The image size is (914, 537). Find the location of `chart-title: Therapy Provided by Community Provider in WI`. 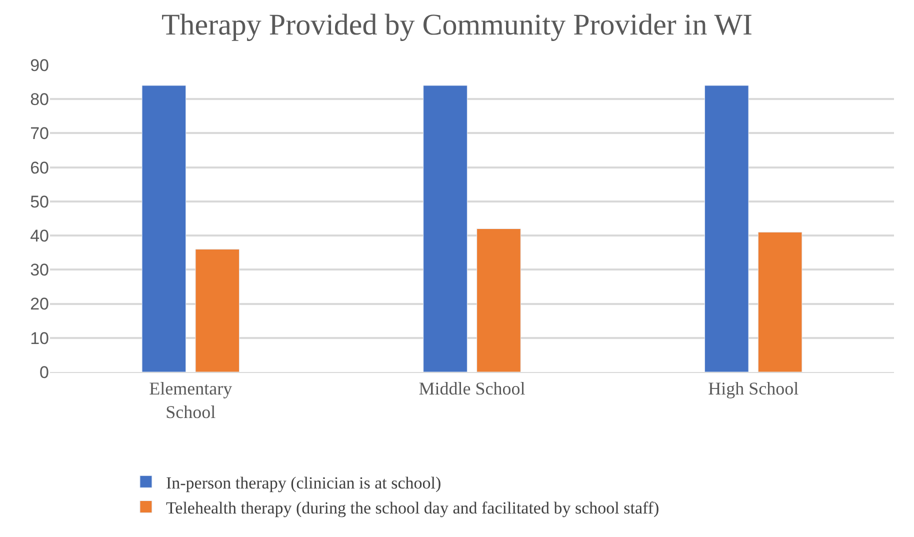

chart-title: Therapy Provided by Community Provider in WI is located at coordinates (457, 25).